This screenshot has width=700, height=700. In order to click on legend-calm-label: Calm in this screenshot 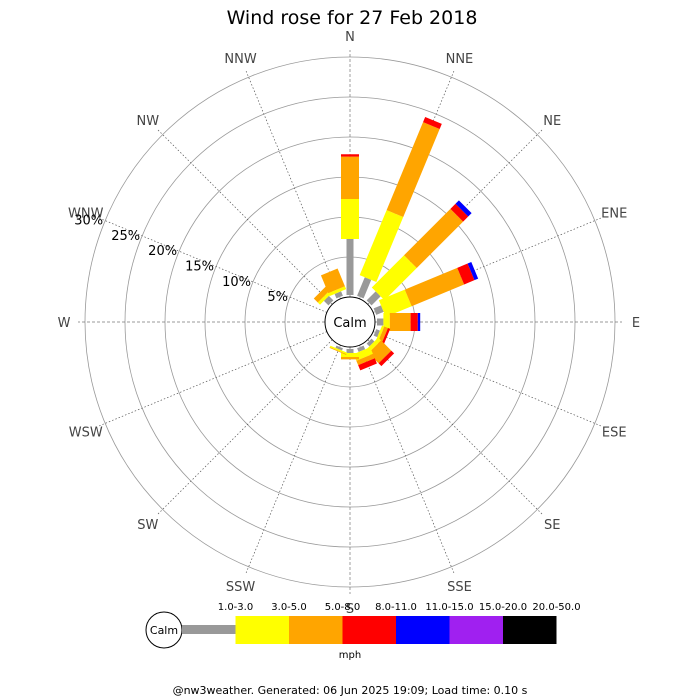, I will do `click(164, 630)`.